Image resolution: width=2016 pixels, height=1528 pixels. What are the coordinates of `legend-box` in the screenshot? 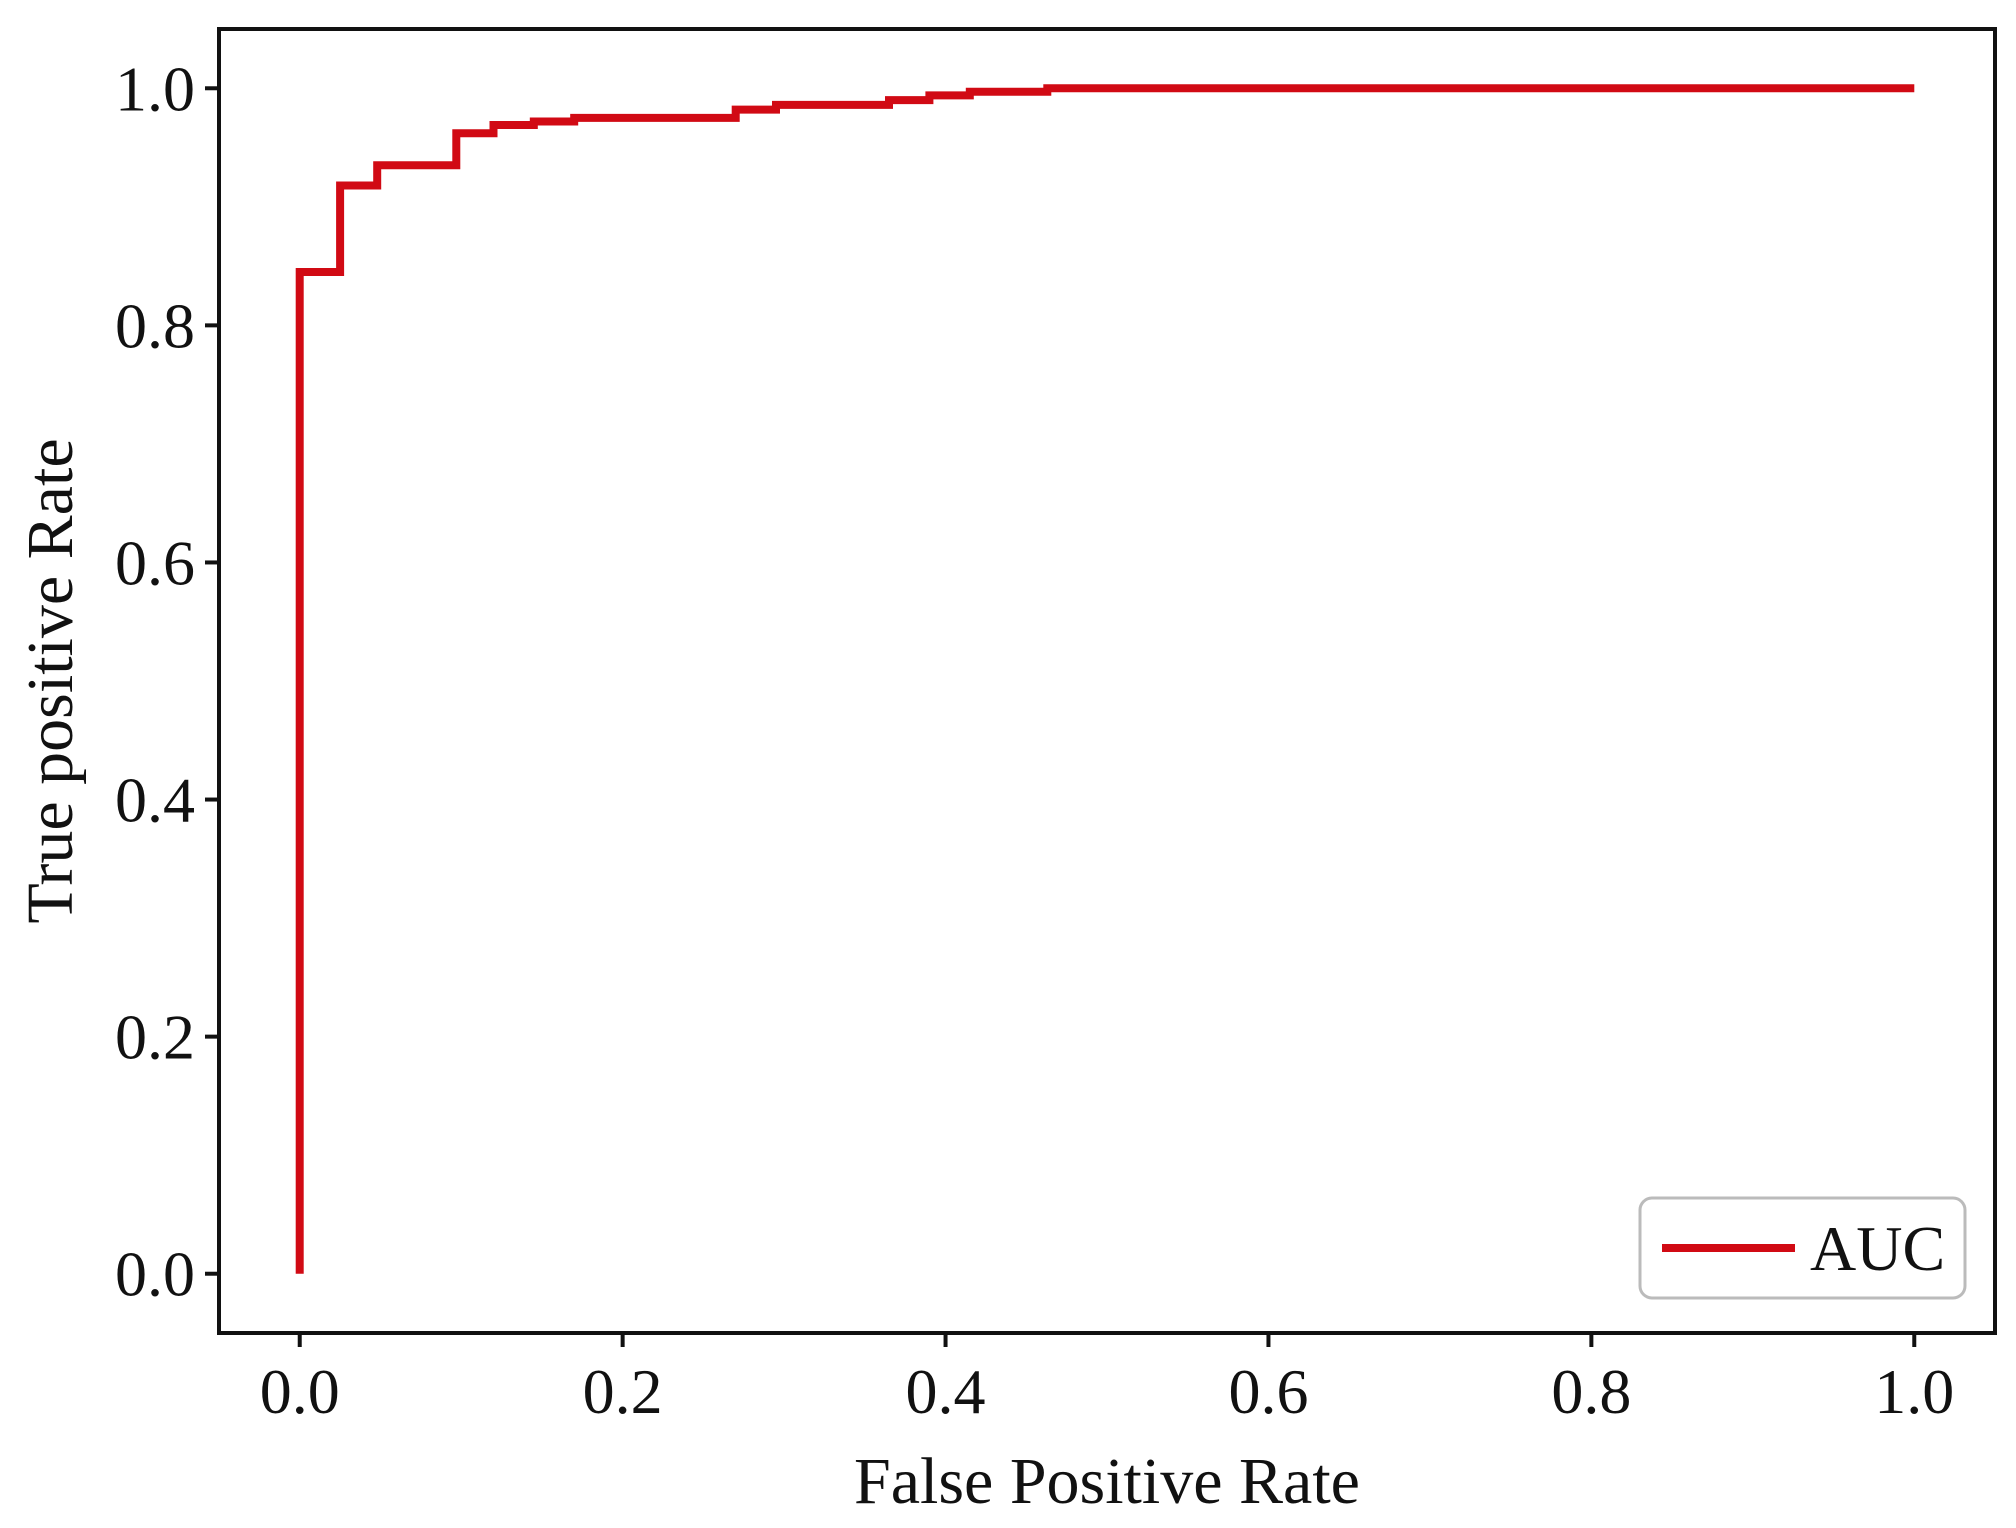 It's located at (1802, 1248).